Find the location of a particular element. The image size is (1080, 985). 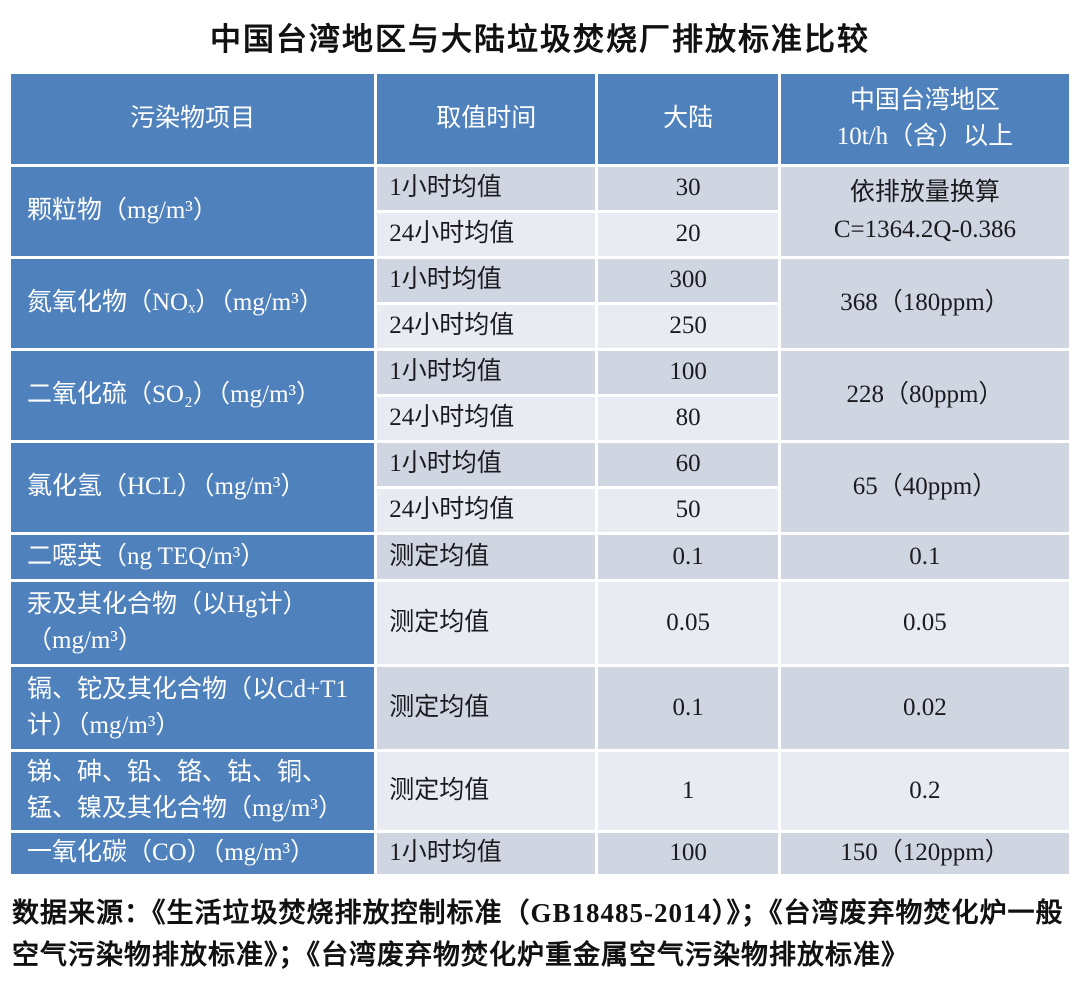

pollutant-cell: 二噁英（ng TEQ/m³） is located at coordinates (193, 557).